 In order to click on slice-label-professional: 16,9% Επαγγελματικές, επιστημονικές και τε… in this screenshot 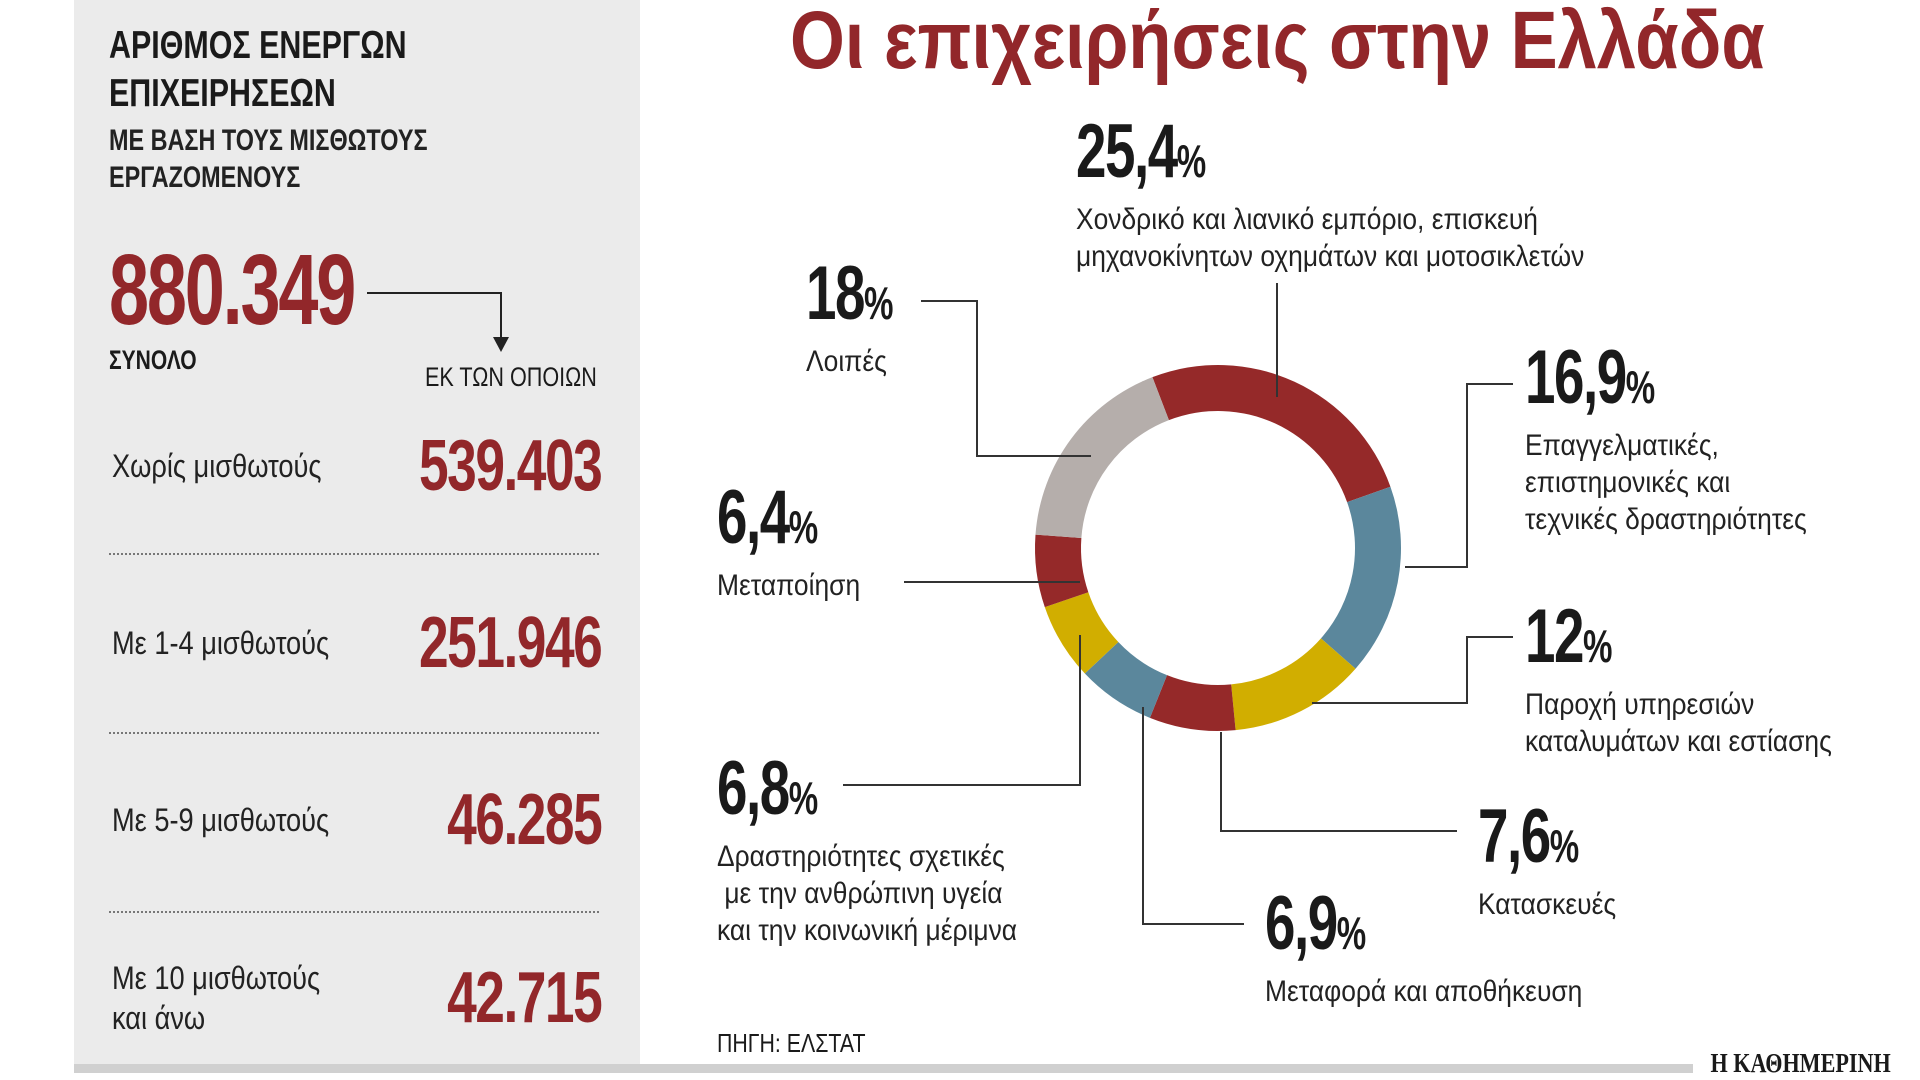, I will do `click(1666, 436)`.